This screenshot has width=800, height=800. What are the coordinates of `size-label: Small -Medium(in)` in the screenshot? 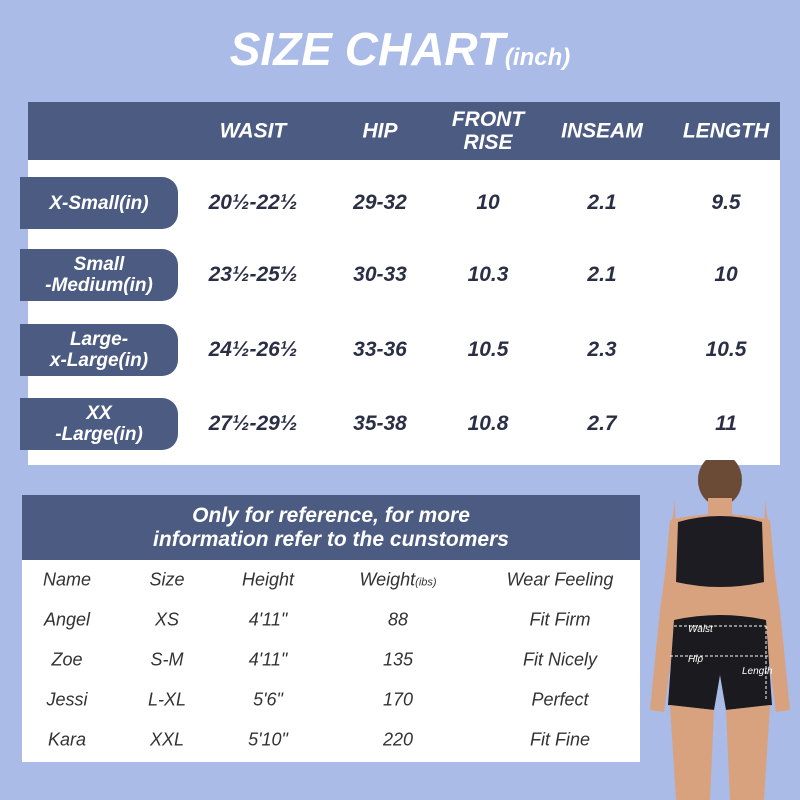 It's located at (99, 275).